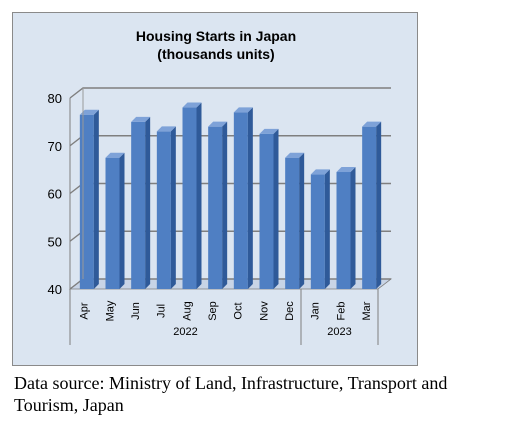 The width and height of the screenshot is (519, 422). I want to click on x-tick-label: May, so click(110, 310).